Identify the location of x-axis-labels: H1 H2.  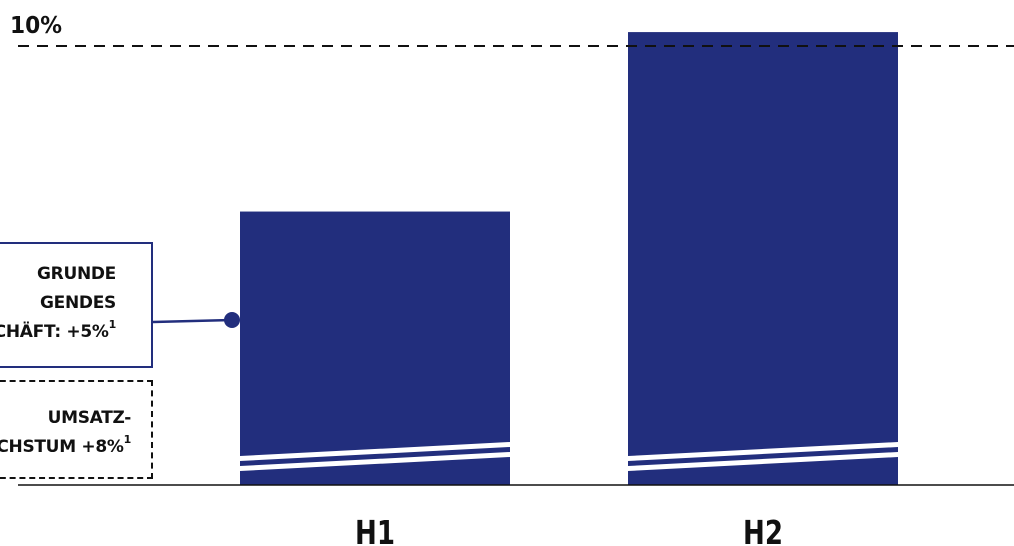
(569, 529).